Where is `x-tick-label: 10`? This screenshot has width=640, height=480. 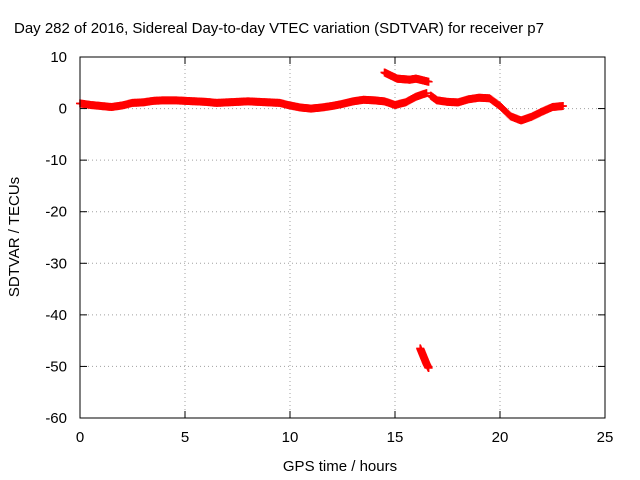 x-tick-label: 10 is located at coordinates (290, 437).